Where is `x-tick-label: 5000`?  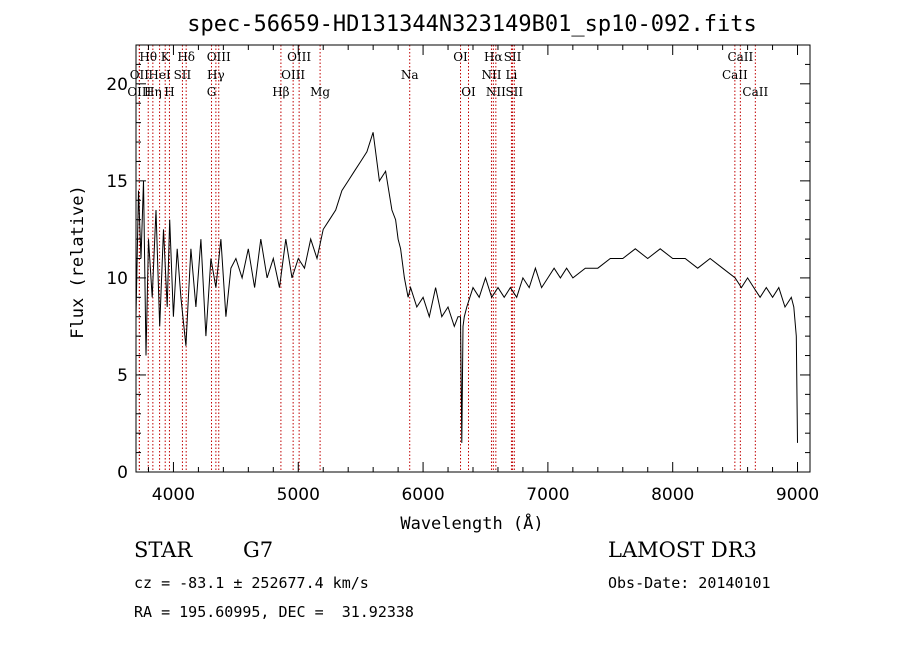 x-tick-label: 5000 is located at coordinates (298, 495).